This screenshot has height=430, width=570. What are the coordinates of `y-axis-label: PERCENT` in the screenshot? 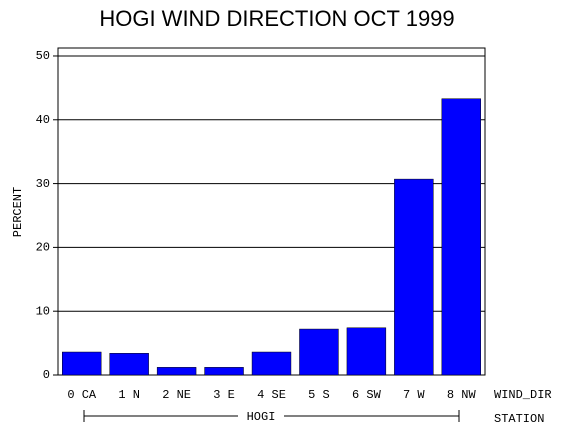 It's located at (18, 212).